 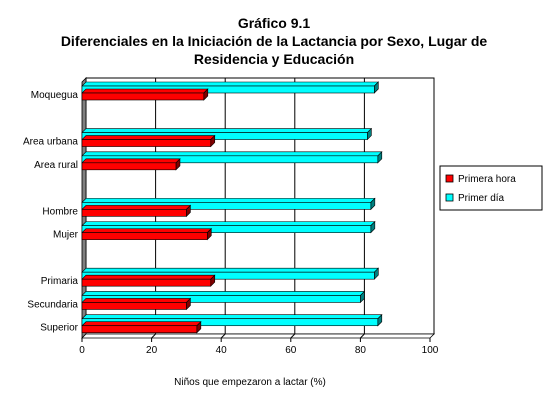 I want to click on legend-swatch-primera-hora, so click(x=449, y=178).